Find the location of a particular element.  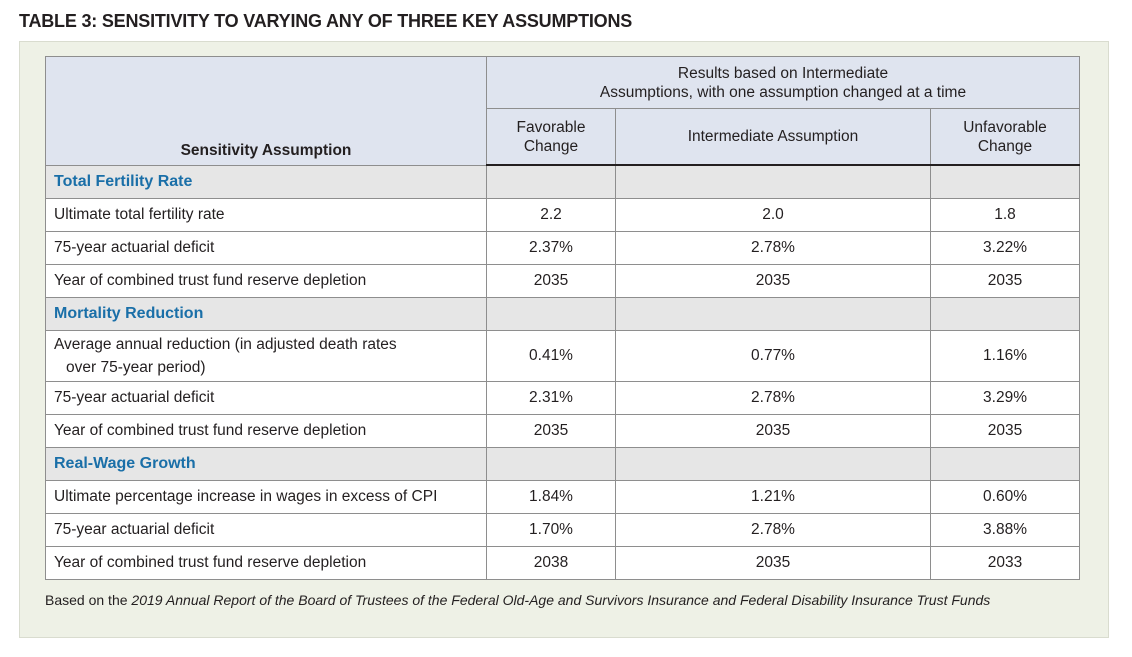

header-intermediate-assumption: Intermediate Assumption is located at coordinates (773, 137).